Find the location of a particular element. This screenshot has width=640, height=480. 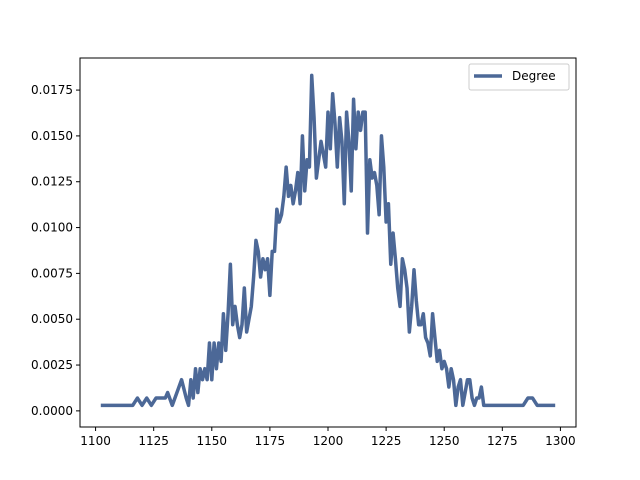

x-tick-label: 1150 is located at coordinates (212, 441).